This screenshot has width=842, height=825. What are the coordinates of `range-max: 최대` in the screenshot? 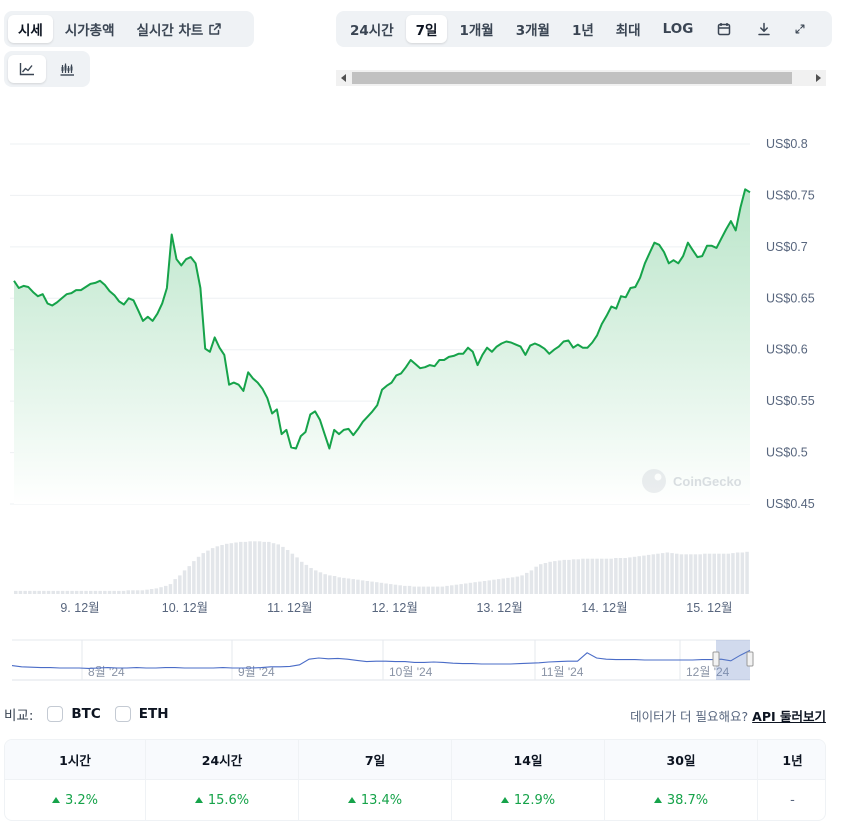 It's located at (628, 31).